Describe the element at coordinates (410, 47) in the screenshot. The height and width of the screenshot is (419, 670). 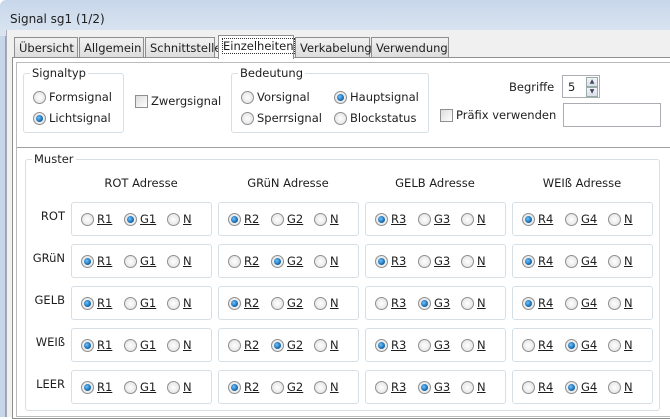
I see `tab-verwendung: Verwendung` at that location.